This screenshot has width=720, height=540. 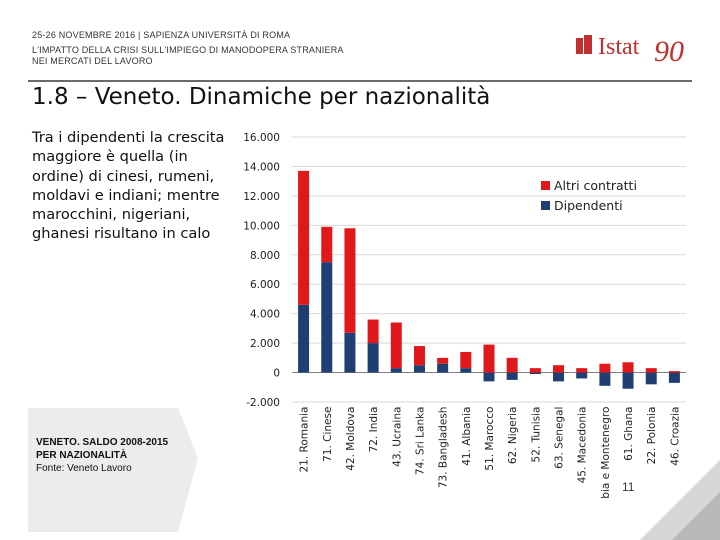 I want to click on source-panel-shape, so click(x=113, y=470).